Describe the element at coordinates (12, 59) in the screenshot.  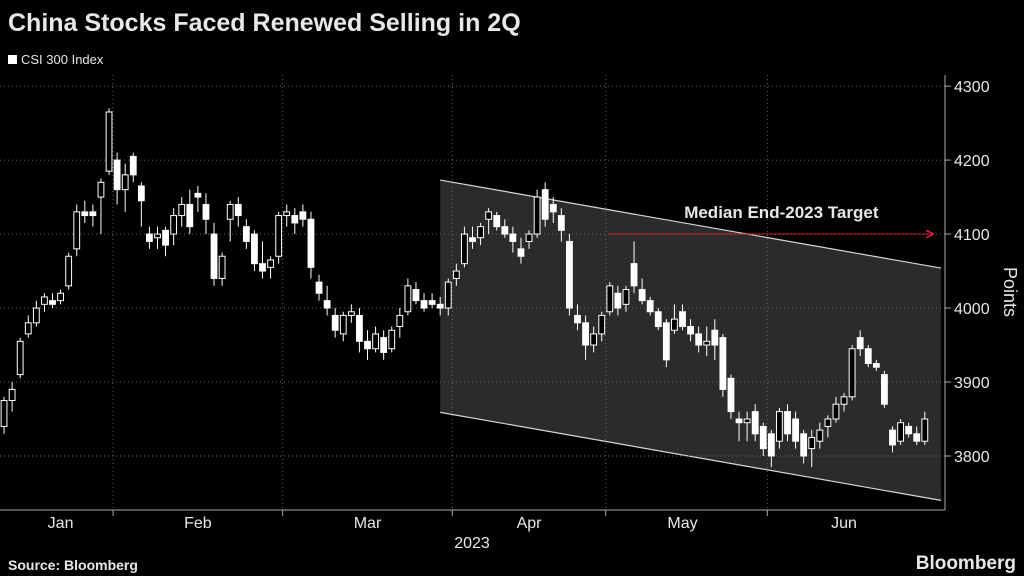
I see `legend-swatch` at that location.